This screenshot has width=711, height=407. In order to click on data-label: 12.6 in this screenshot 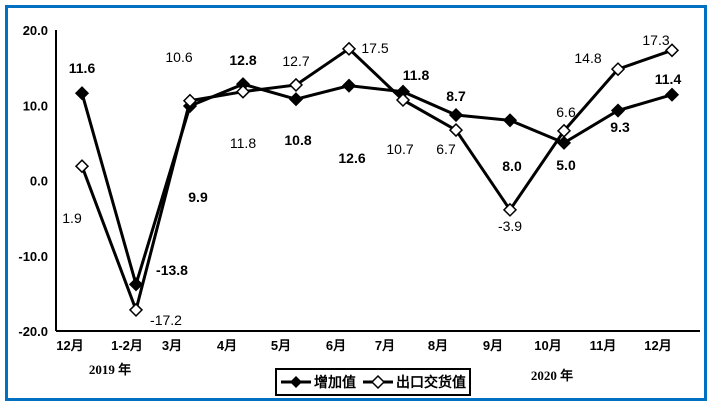, I will do `click(351, 158)`.